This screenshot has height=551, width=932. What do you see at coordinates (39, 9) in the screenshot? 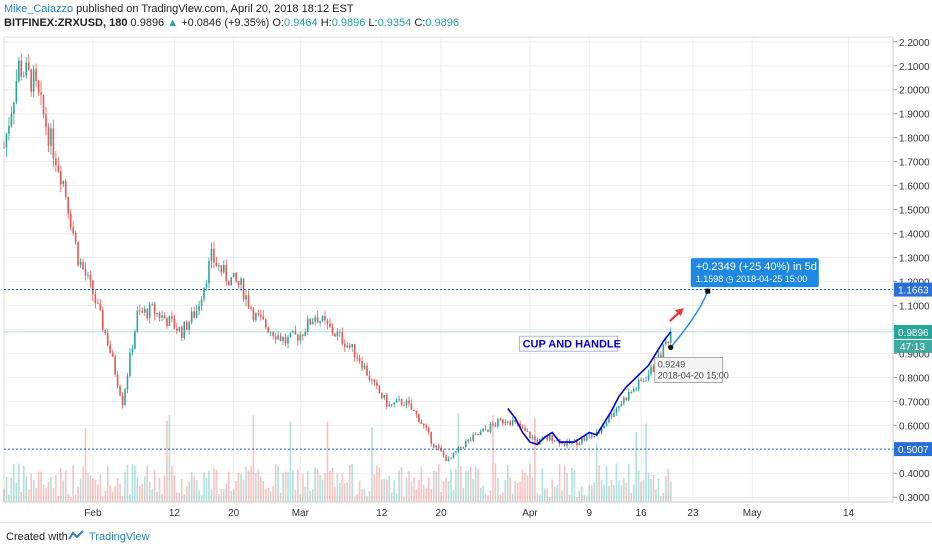
I see `author-link: Mike_Caiazzo` at bounding box center [39, 9].